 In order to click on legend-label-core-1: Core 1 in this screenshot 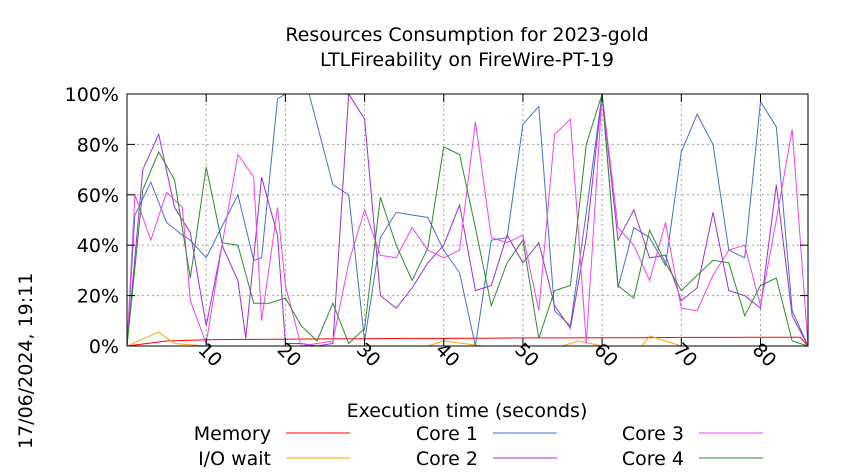, I will do `click(447, 434)`.